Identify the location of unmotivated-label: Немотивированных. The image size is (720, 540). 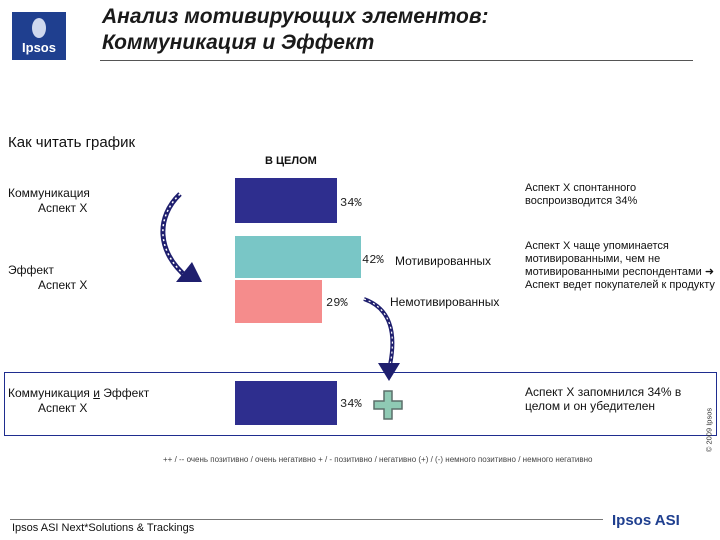
(445, 302).